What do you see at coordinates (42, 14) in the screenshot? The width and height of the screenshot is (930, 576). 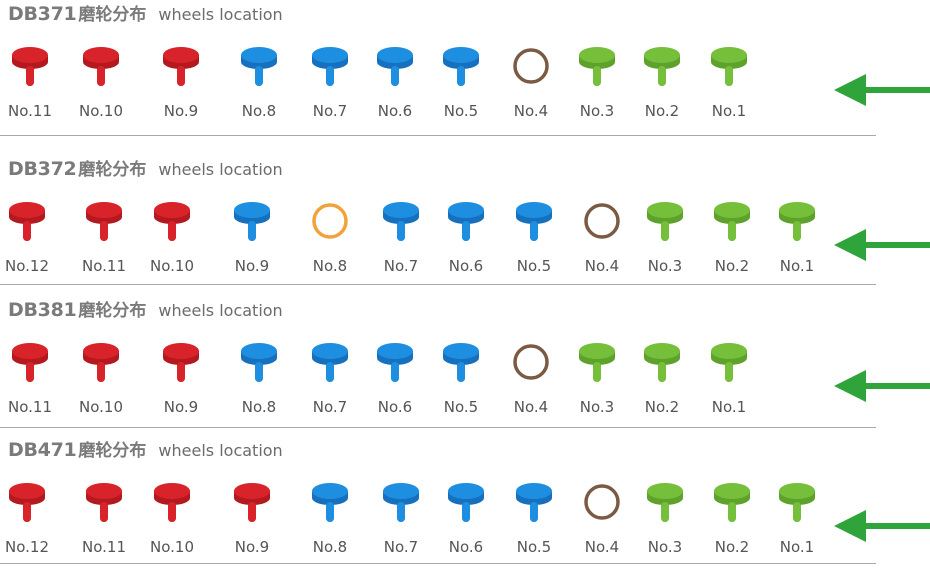 I see `model-name: DB371` at bounding box center [42, 14].